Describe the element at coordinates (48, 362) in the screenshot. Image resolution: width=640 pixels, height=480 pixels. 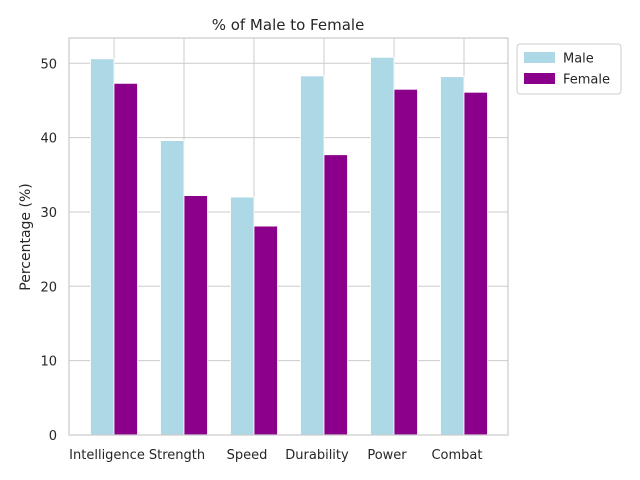
I see `y-tick-label: 10` at that location.